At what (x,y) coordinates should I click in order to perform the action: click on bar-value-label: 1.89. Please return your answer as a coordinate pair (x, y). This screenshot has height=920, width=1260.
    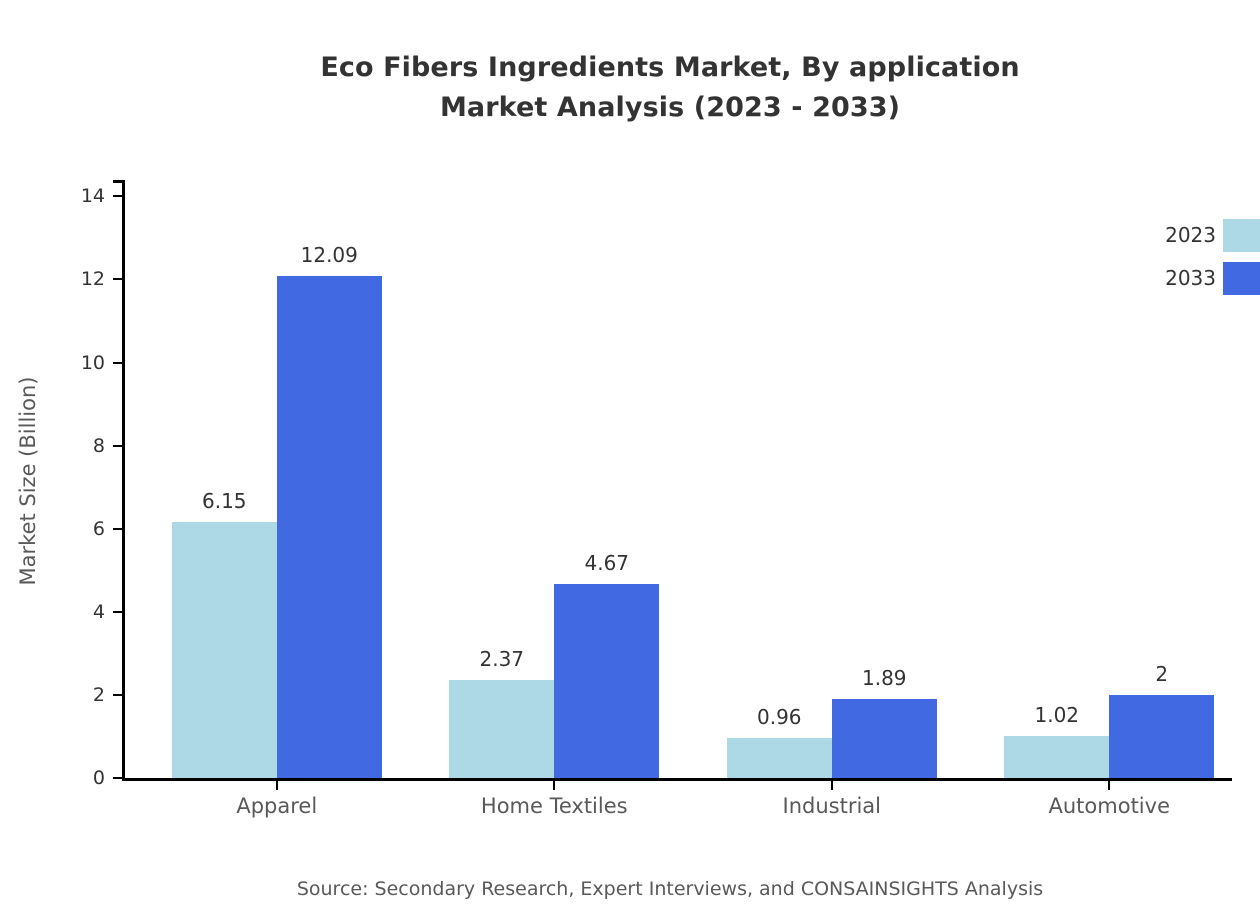
    Looking at the image, I should click on (884, 678).